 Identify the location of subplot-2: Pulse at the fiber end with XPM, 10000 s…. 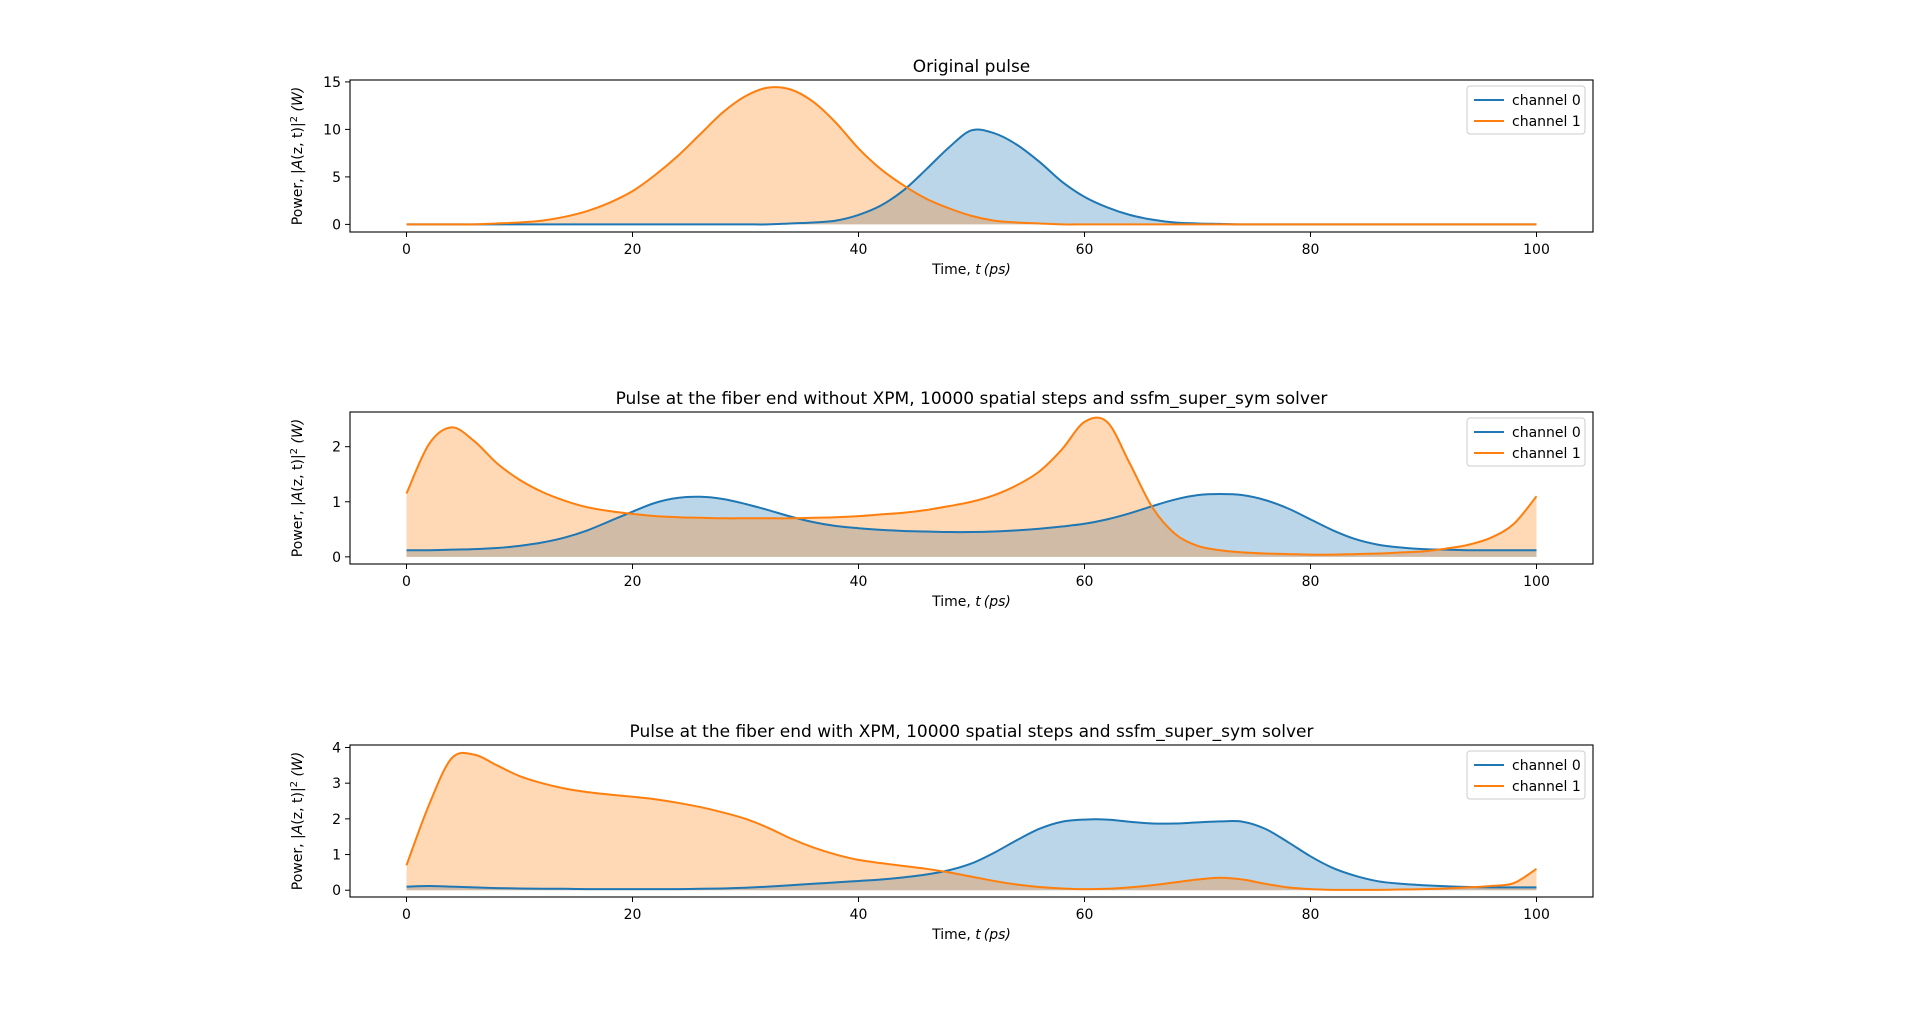
(941, 832).